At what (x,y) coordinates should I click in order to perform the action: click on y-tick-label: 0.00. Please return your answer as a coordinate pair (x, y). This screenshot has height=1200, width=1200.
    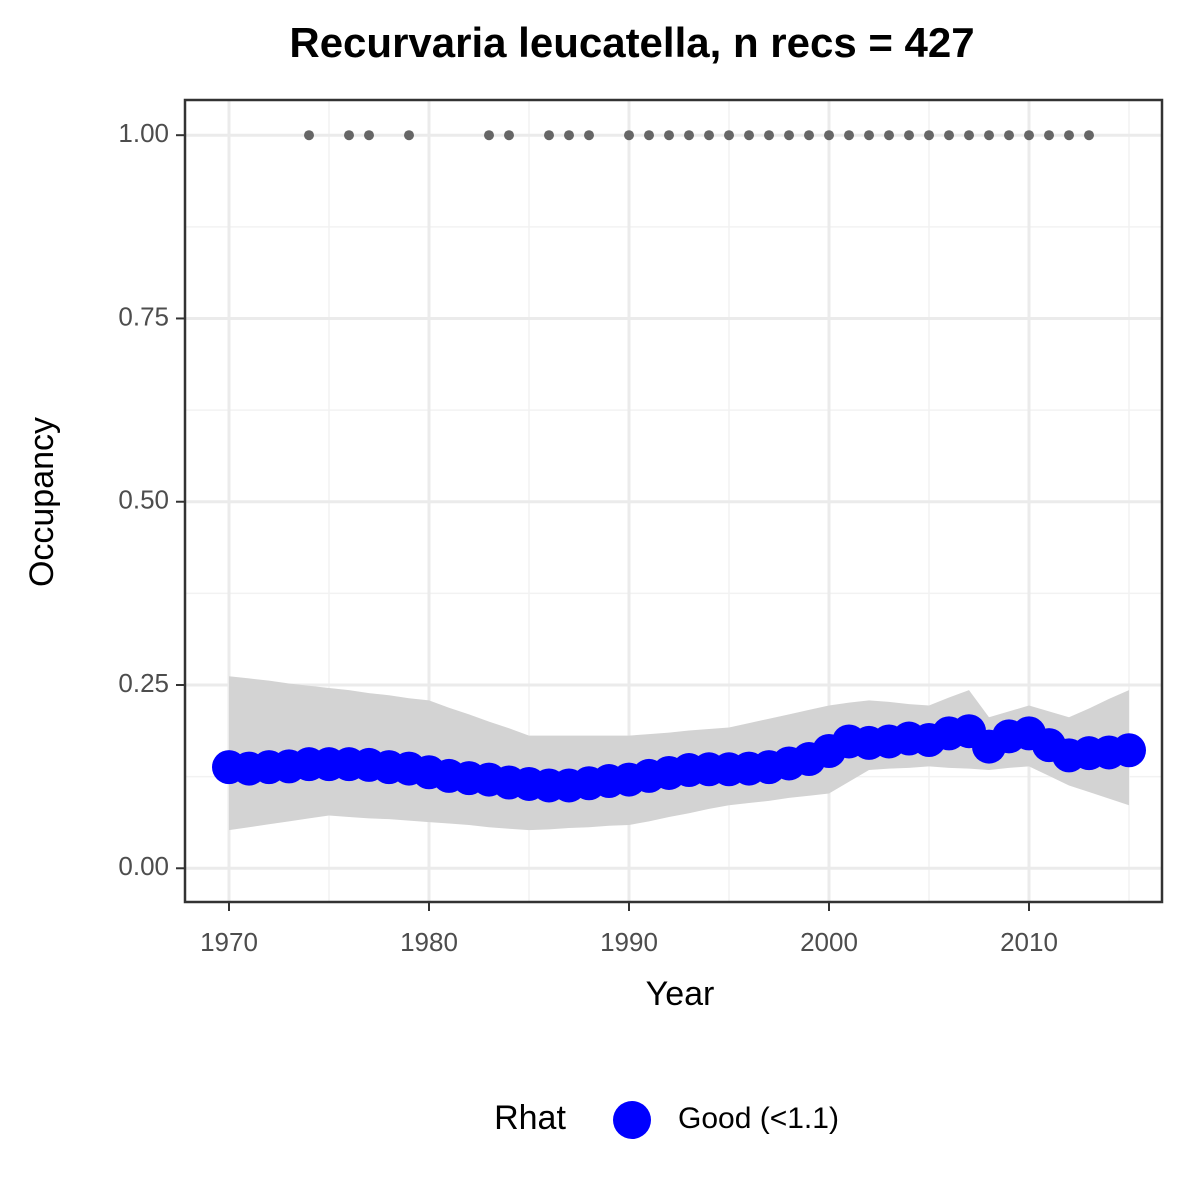
    Looking at the image, I should click on (143, 866).